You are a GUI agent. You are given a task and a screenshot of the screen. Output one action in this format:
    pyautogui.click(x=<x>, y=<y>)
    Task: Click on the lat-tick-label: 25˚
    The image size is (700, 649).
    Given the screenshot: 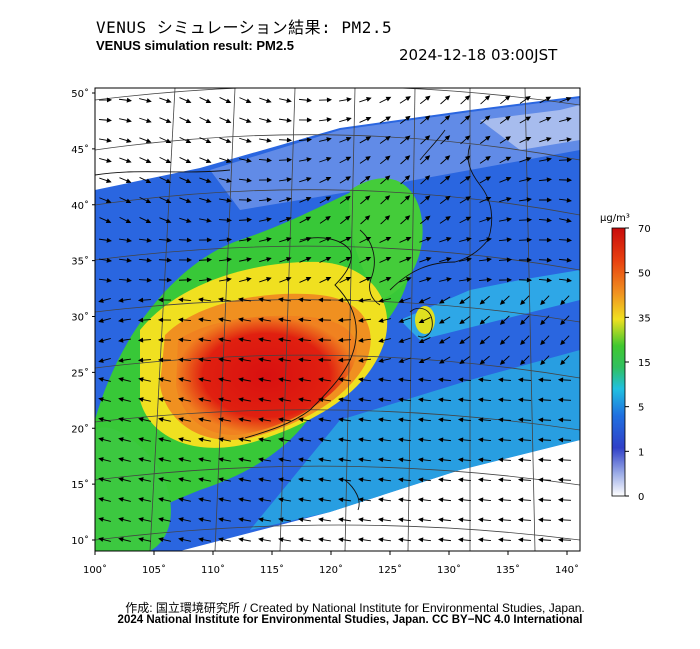 What is the action you would take?
    pyautogui.click(x=80, y=373)
    